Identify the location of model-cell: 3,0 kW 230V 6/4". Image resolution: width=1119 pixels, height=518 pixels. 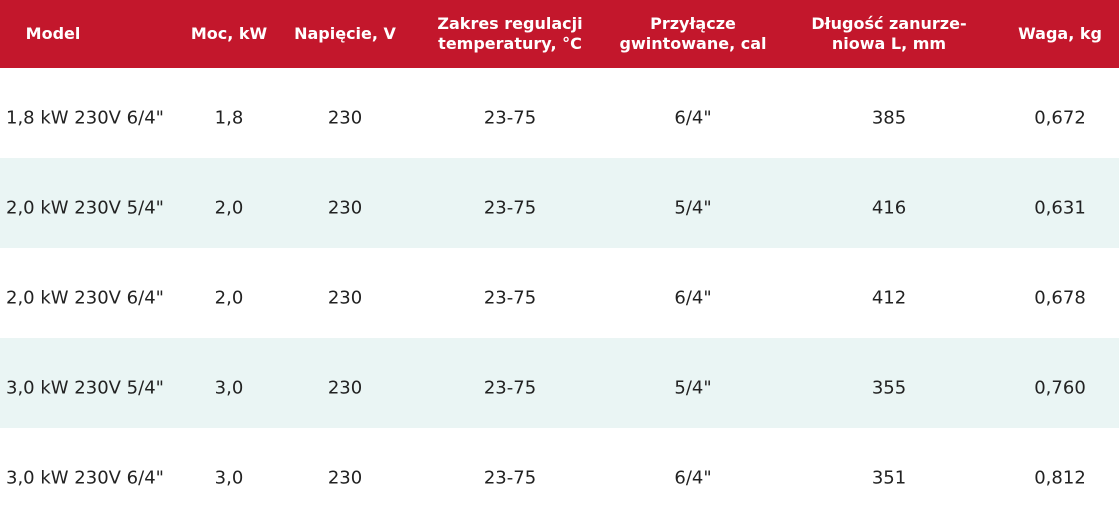
(85, 478).